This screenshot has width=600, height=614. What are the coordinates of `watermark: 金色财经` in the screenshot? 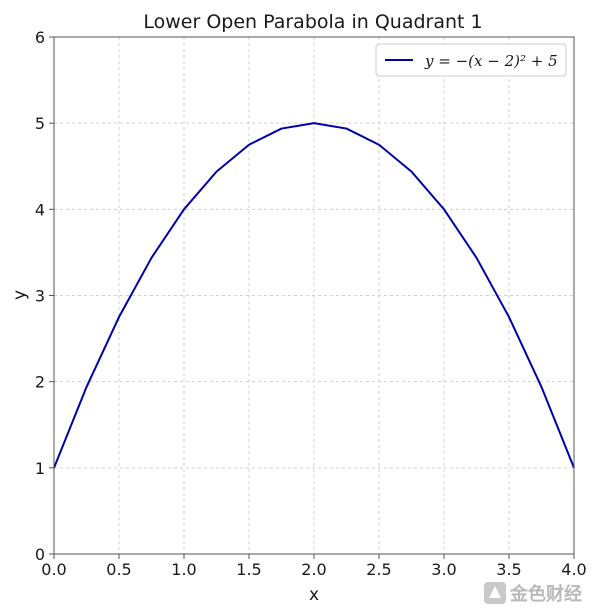 It's located at (533, 593).